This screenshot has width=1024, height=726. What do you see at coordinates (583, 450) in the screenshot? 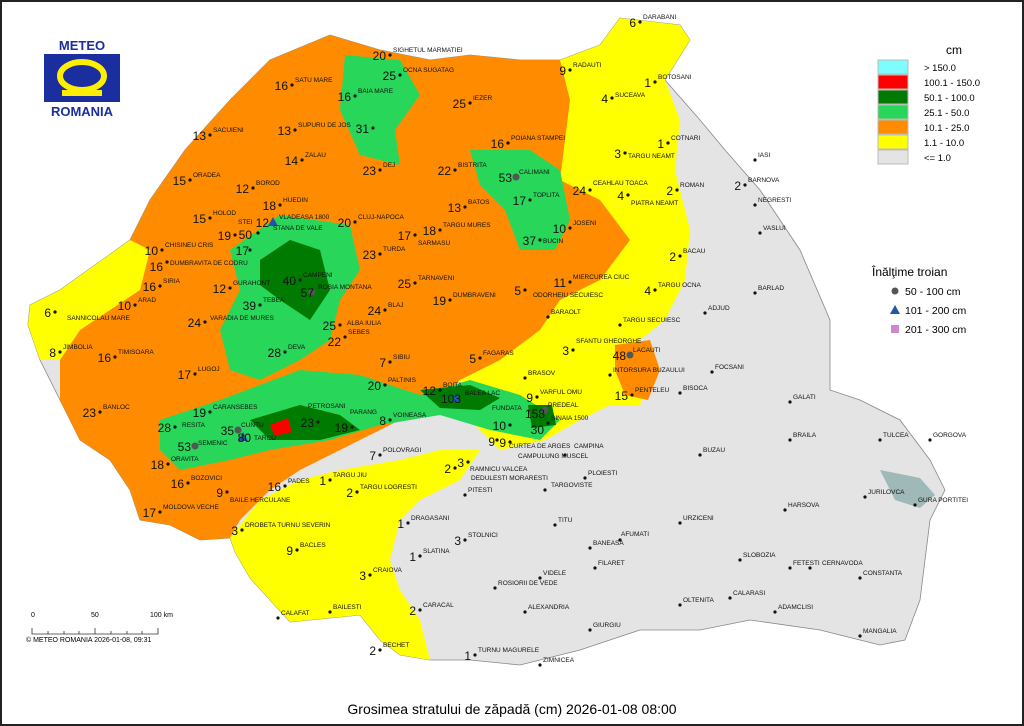
I see `station: CAMPINA` at bounding box center [583, 450].